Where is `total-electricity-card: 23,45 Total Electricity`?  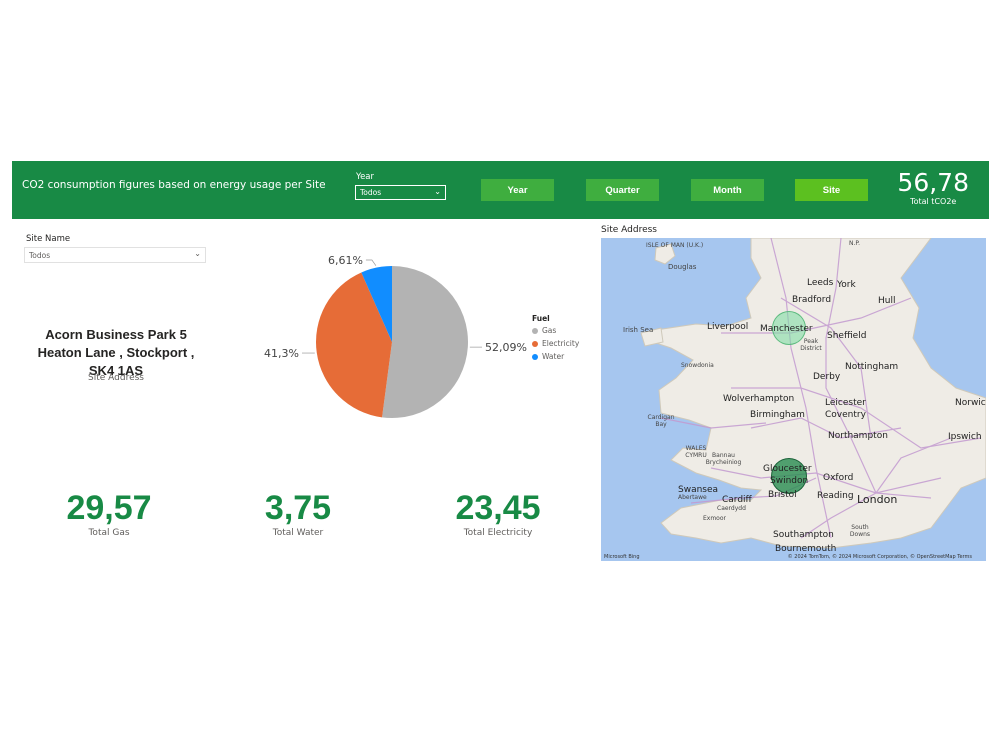 total-electricity-card: 23,45 Total Electricity is located at coordinates (498, 513).